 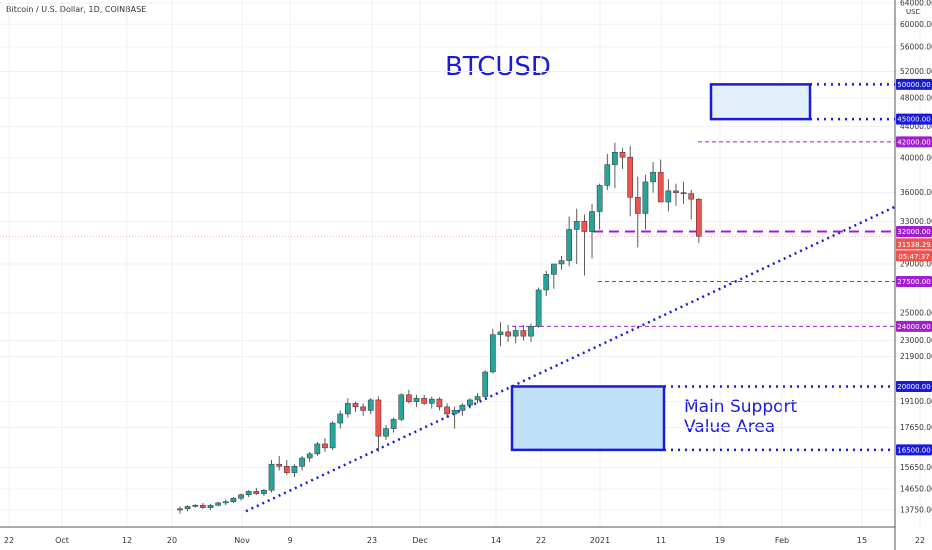 I want to click on currency-label: USD, so click(x=913, y=12).